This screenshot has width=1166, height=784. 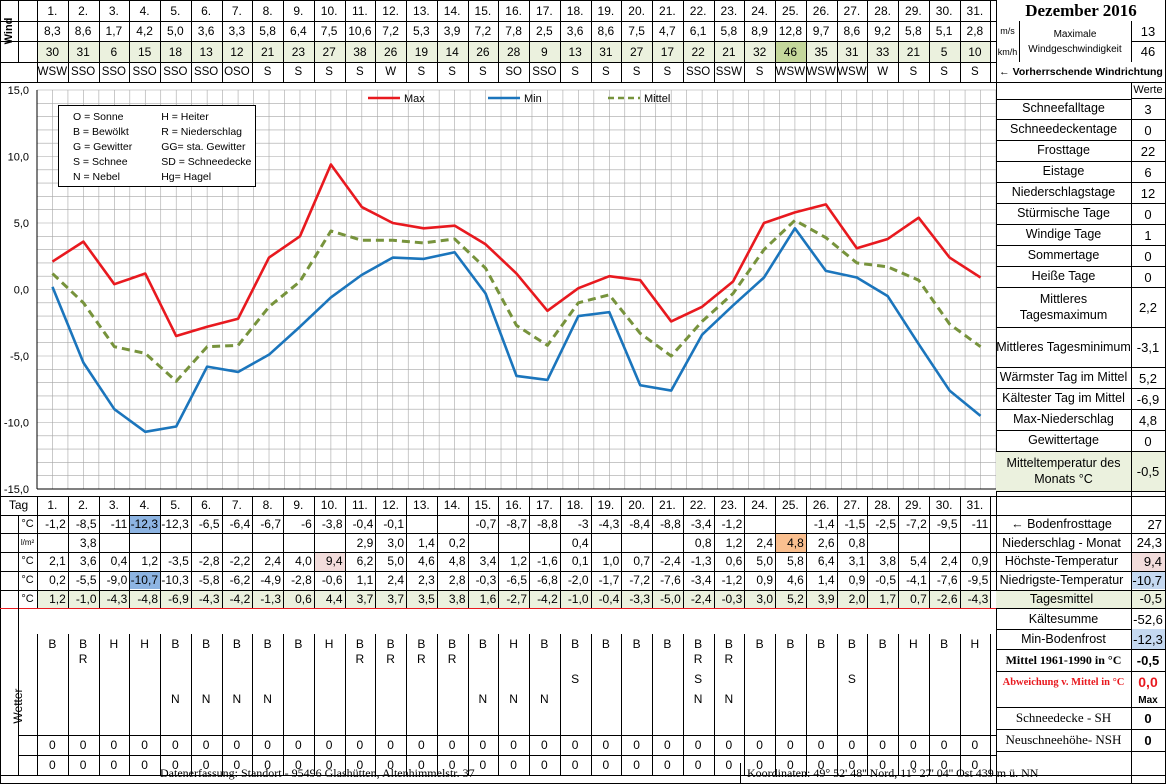 I want to click on table-cell: 2,3, so click(x=426, y=580).